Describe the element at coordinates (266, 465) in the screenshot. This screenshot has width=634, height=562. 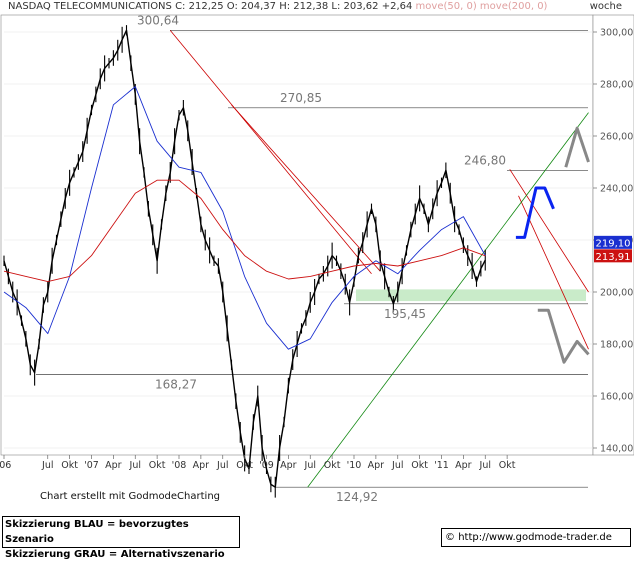
I see `x-tick-label: '09` at that location.